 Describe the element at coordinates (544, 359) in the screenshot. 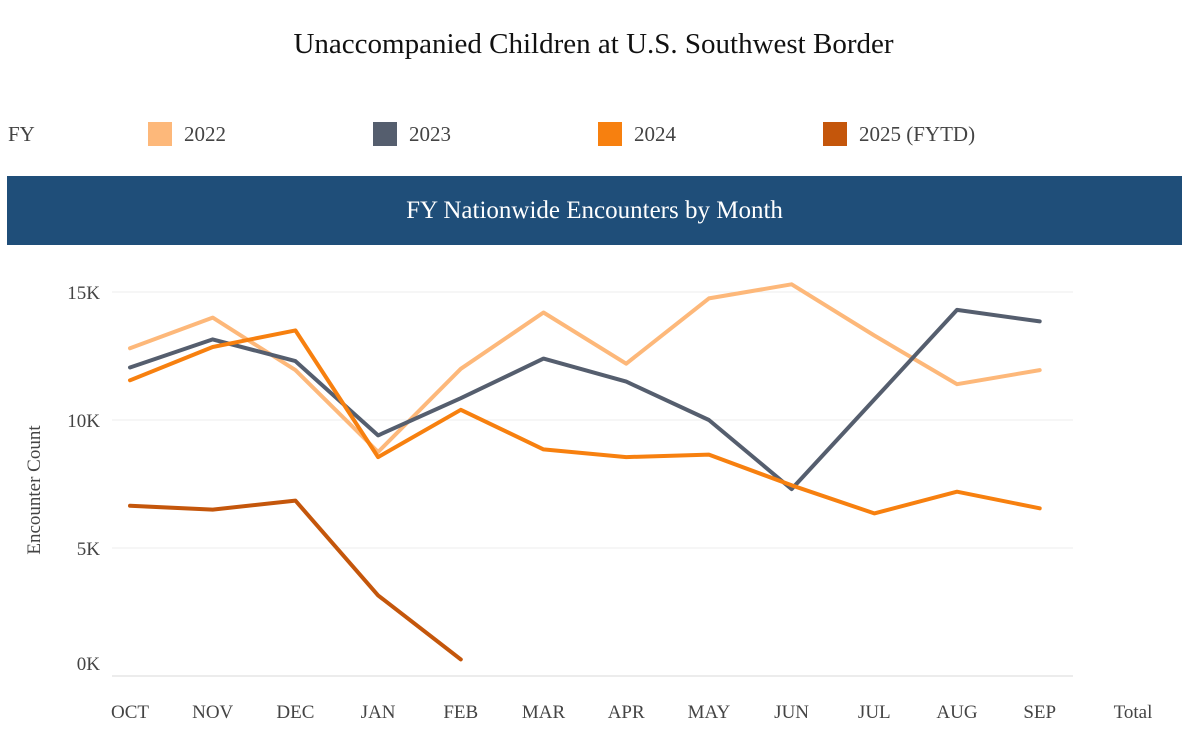

I see `data-point-2023-mar` at that location.